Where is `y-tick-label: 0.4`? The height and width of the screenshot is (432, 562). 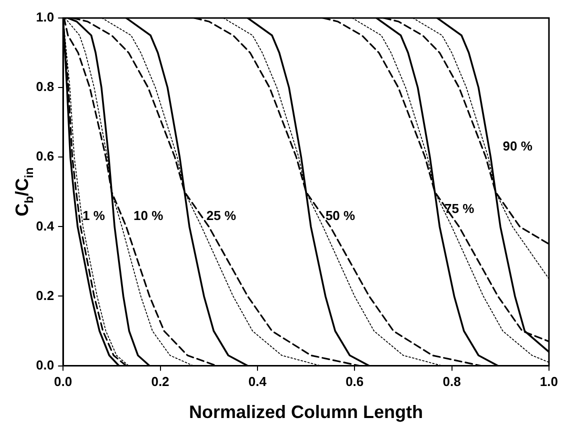
y-tick-label: 0.4 is located at coordinates (45, 226).